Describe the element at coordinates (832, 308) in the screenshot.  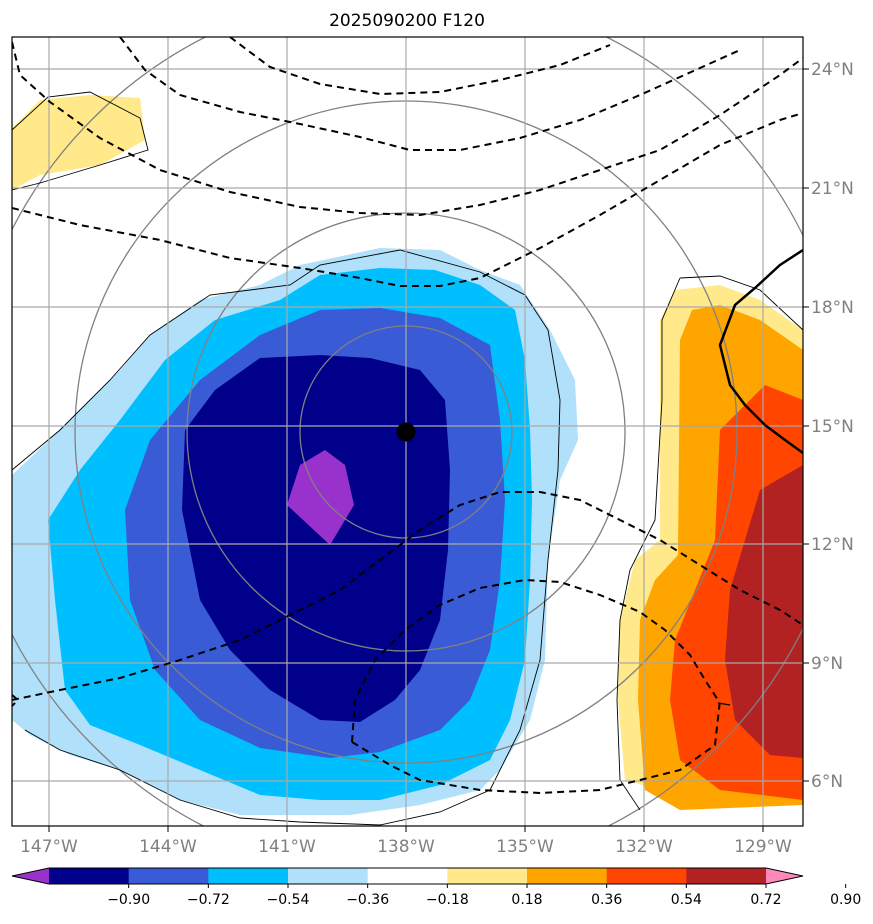
I see `lat-label: 18°N` at that location.